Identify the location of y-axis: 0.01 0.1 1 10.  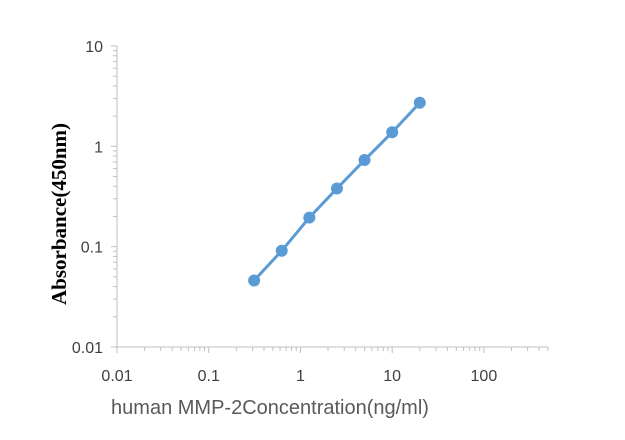
(95, 198).